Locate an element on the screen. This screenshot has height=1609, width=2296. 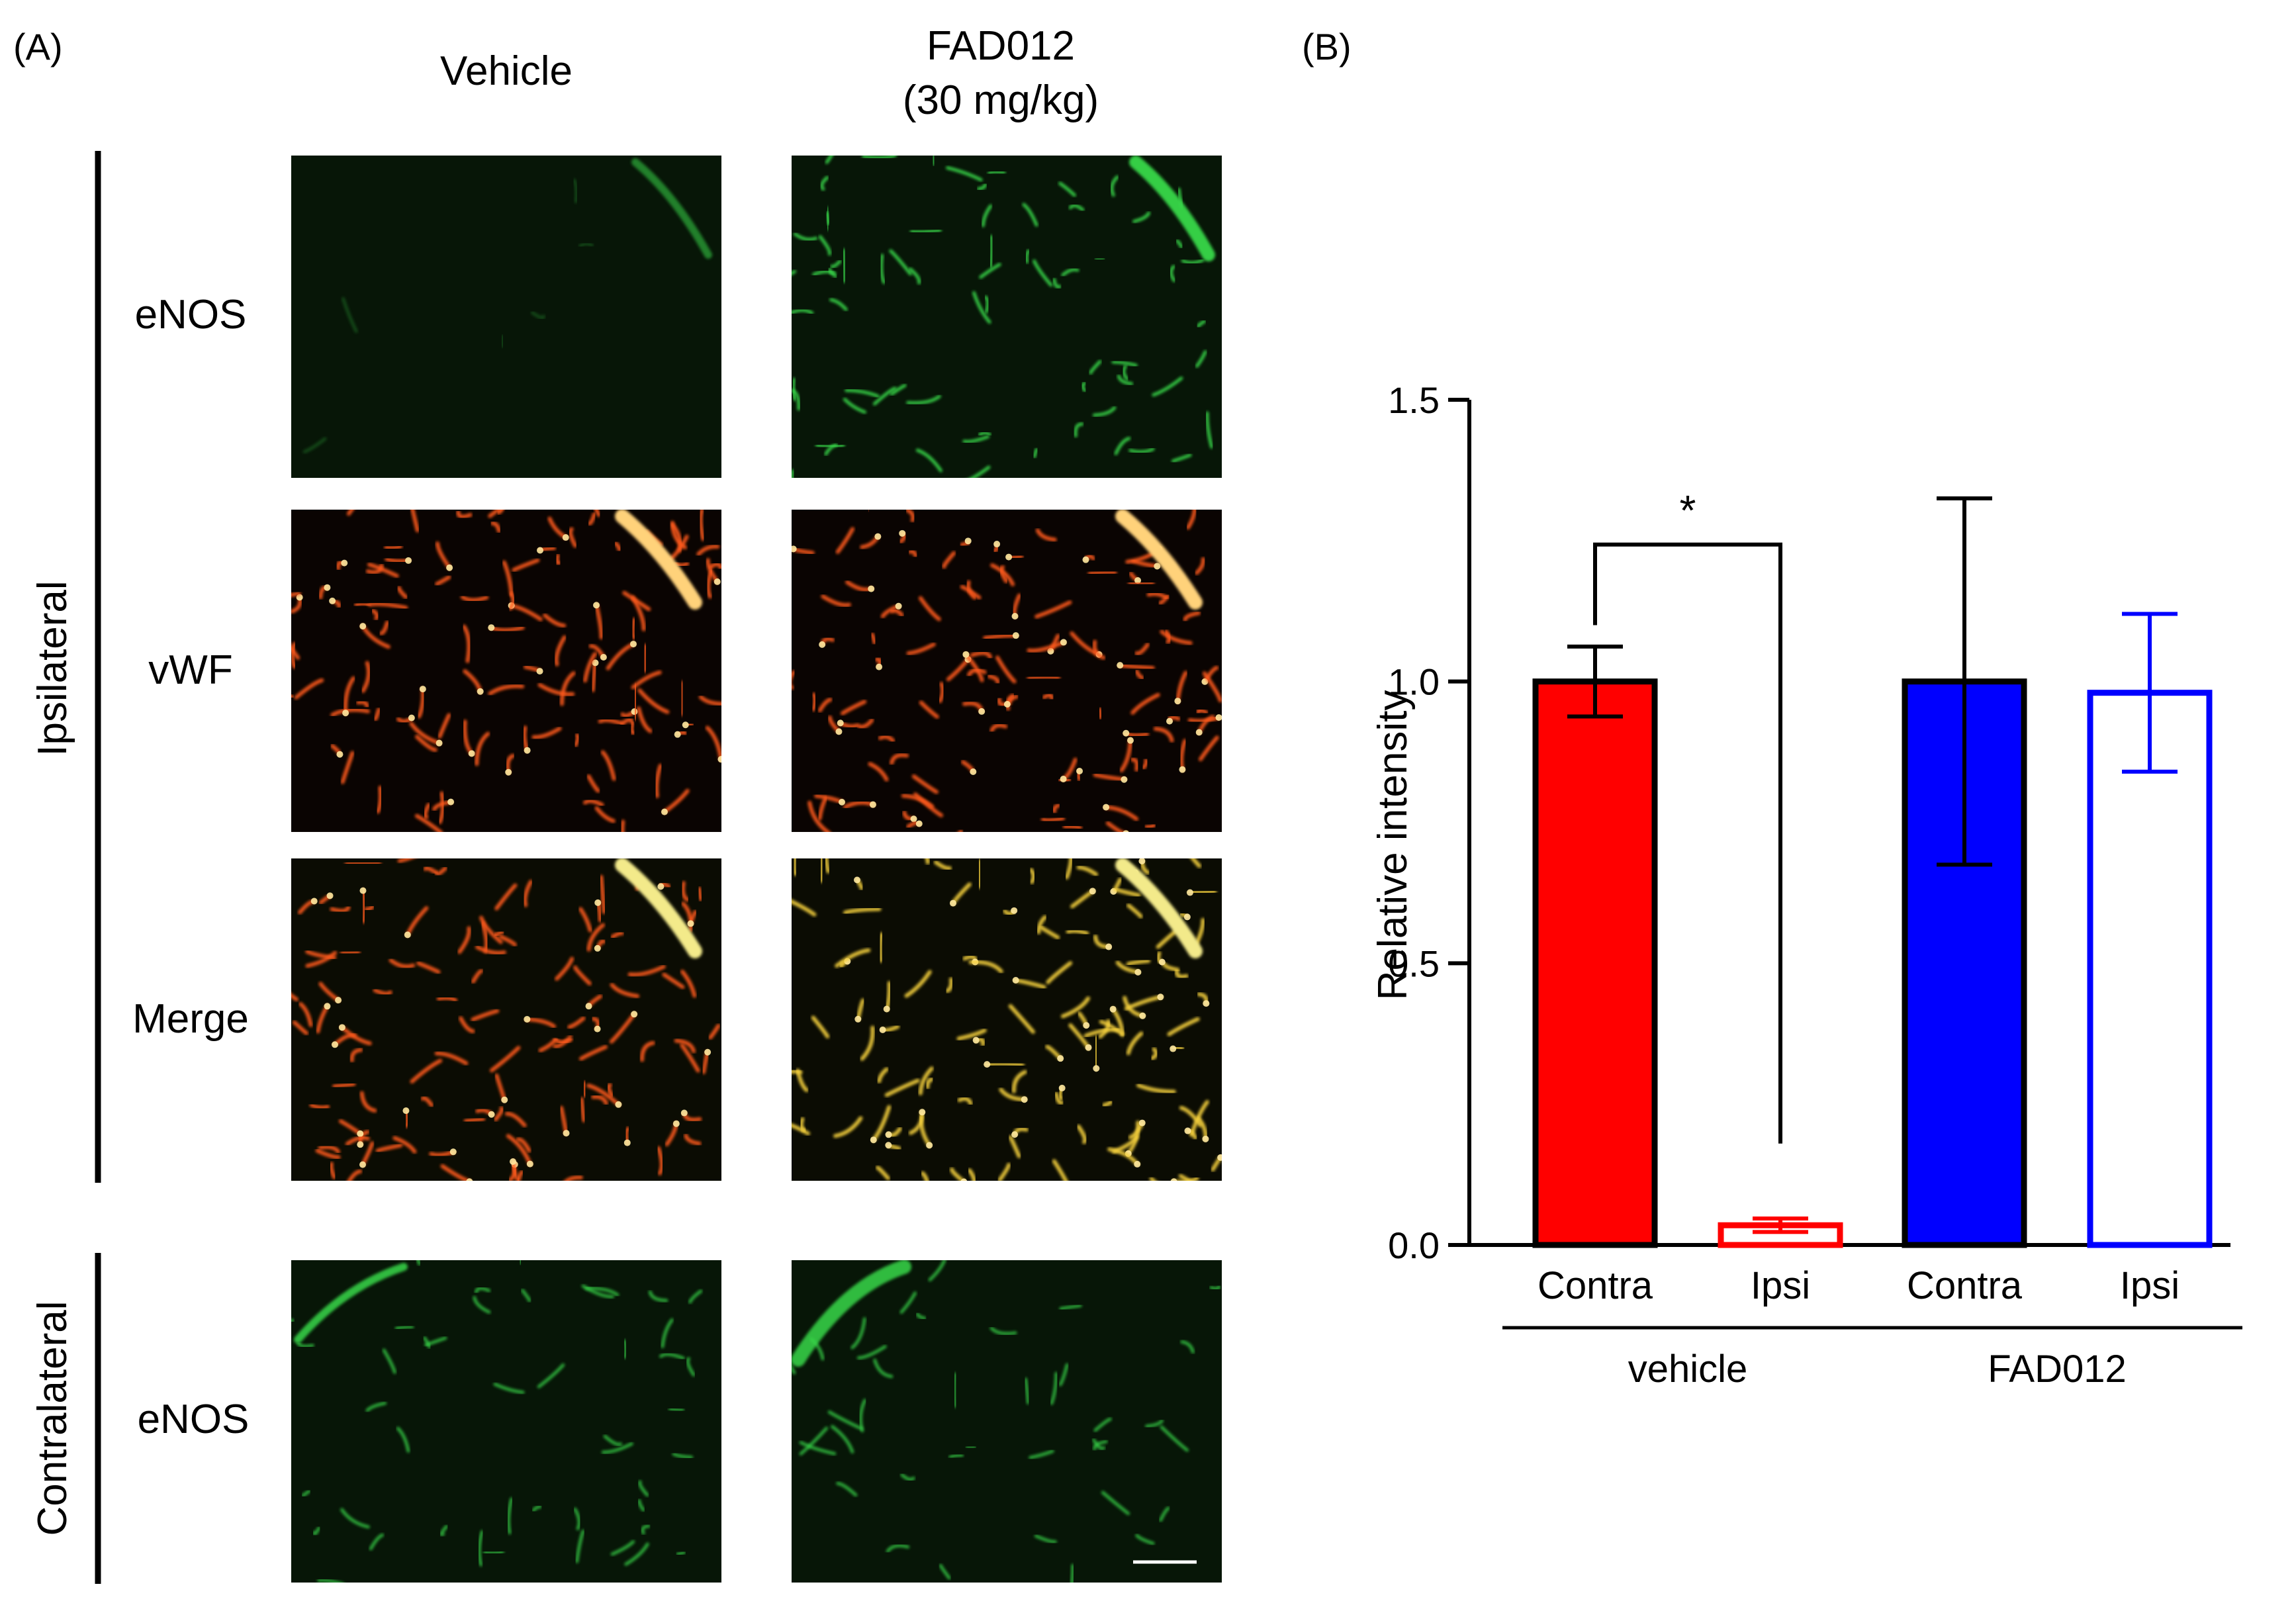
column-header-dose: (30 mg/kg) is located at coordinates (1001, 100).